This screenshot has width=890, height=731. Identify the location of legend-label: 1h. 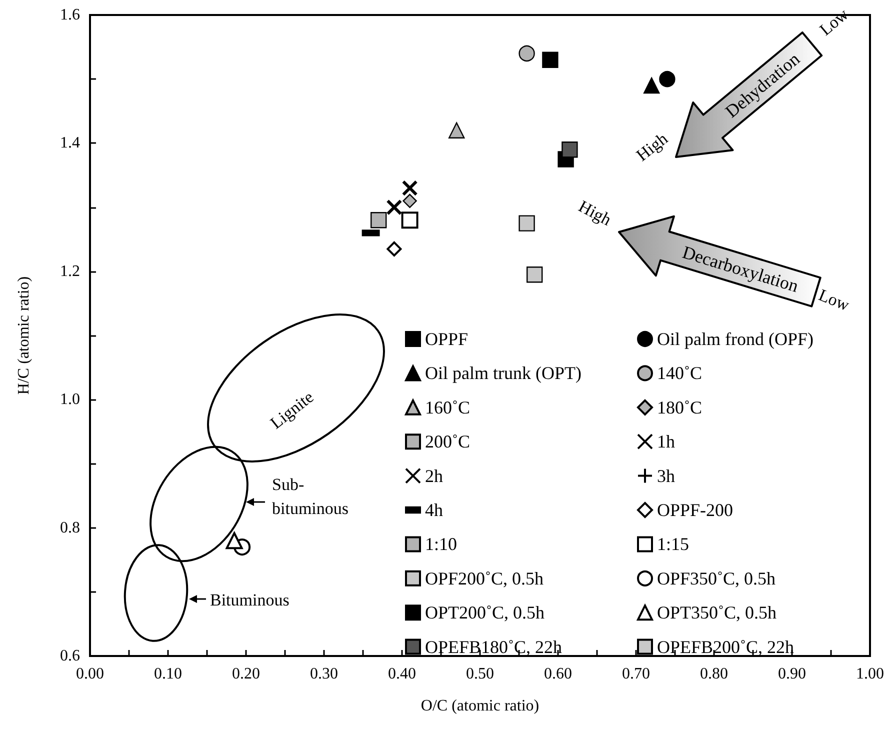
(666, 442).